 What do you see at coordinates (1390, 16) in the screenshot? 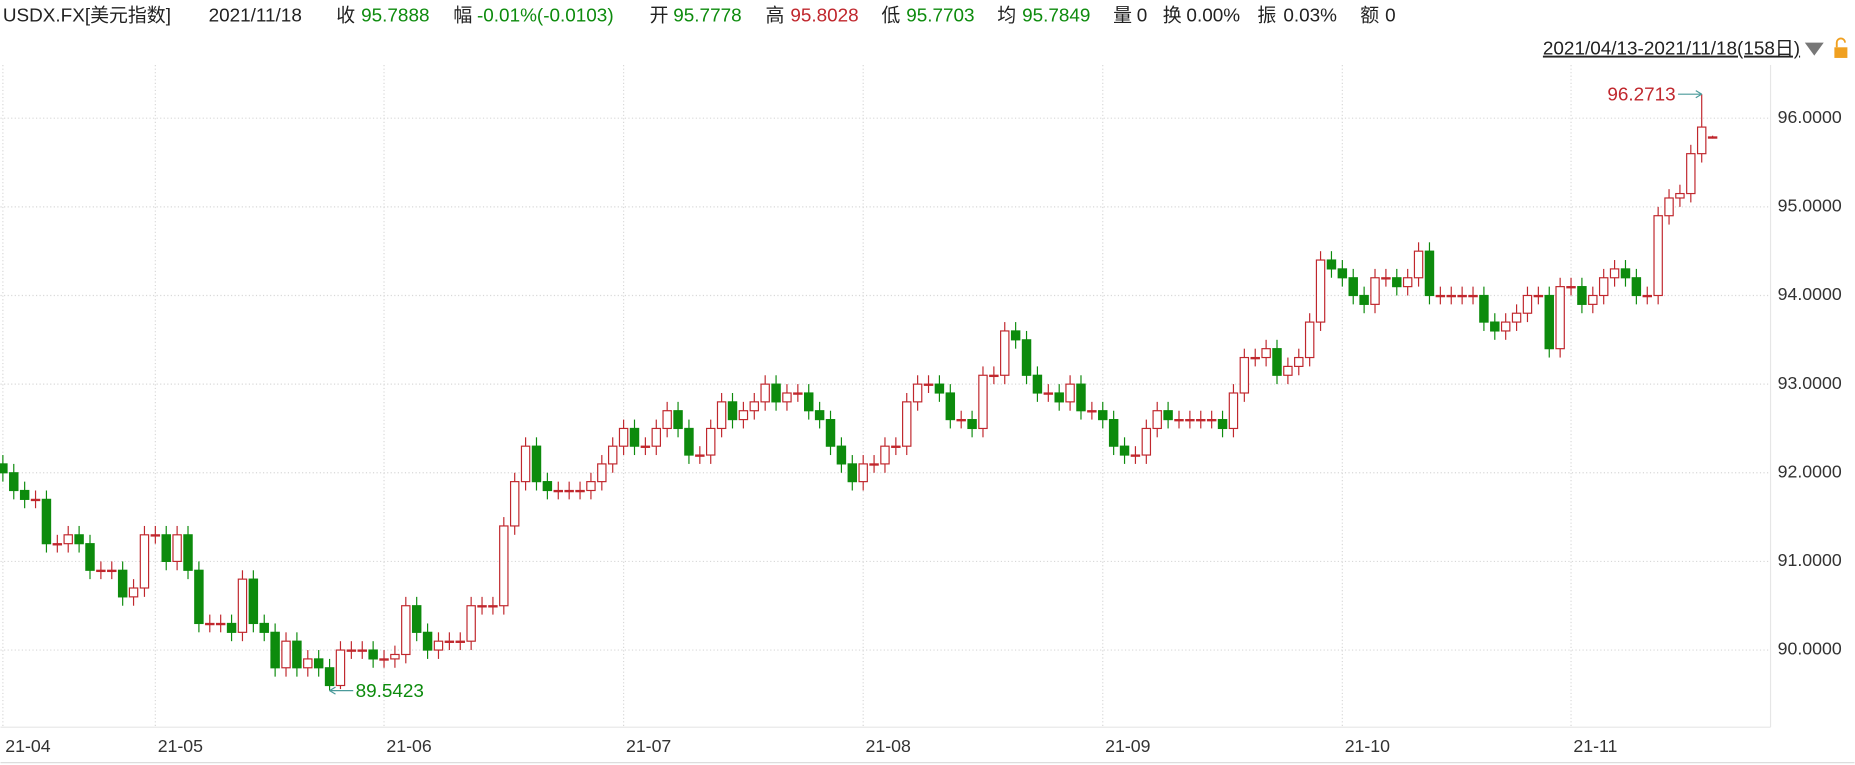
I see `field-value: 0` at bounding box center [1390, 16].